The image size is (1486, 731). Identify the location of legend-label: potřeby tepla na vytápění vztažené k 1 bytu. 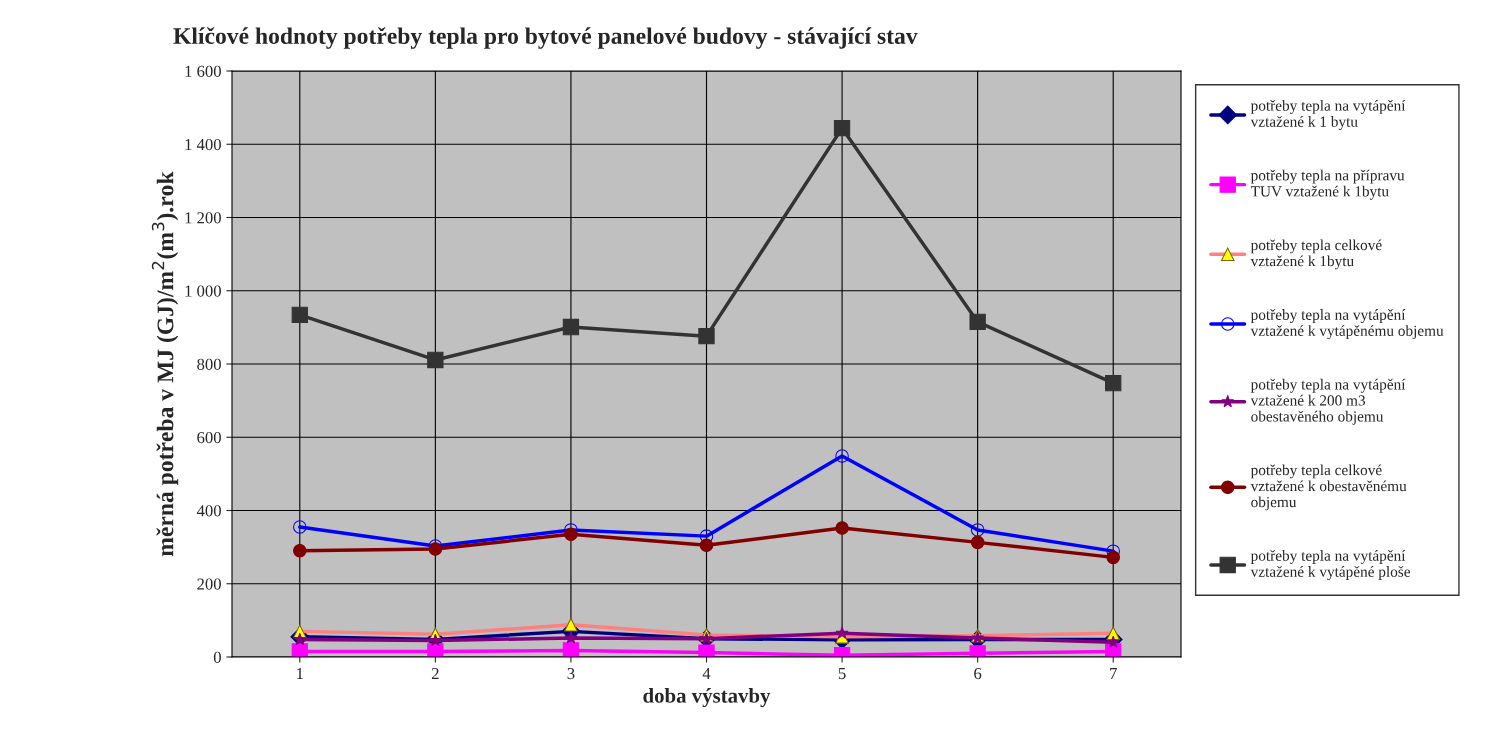
(1328, 114).